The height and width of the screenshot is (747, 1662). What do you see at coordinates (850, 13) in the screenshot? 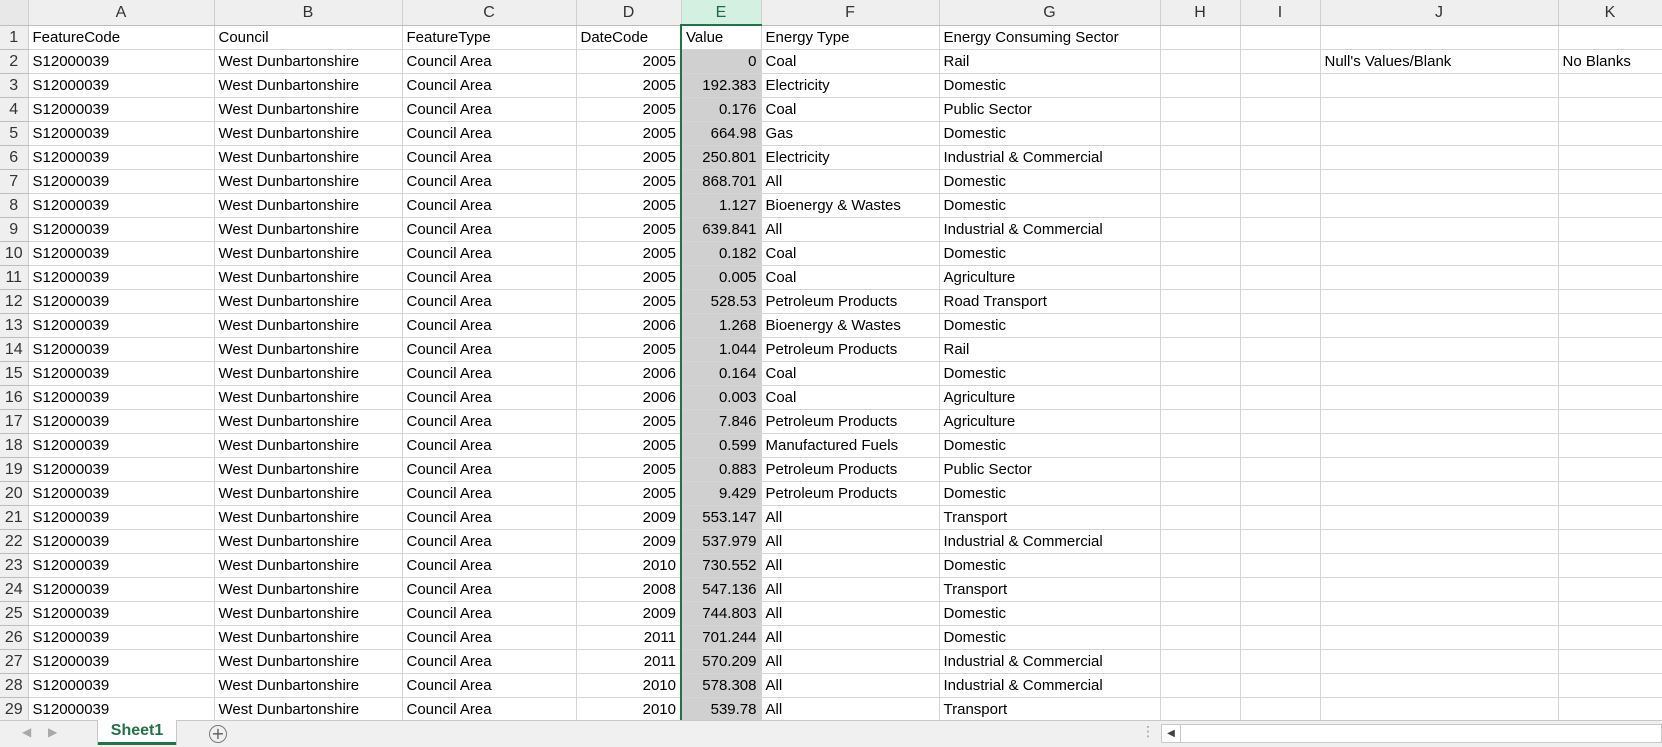
I see `column-header-f: F` at bounding box center [850, 13].